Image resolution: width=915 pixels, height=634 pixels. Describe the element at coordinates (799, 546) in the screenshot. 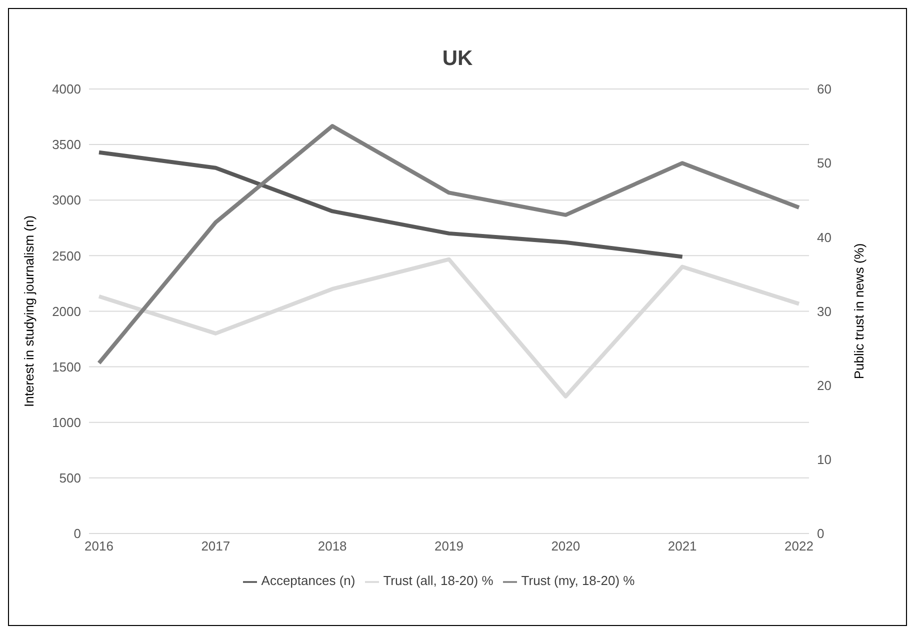

I see `x-tick-label: 2022` at that location.